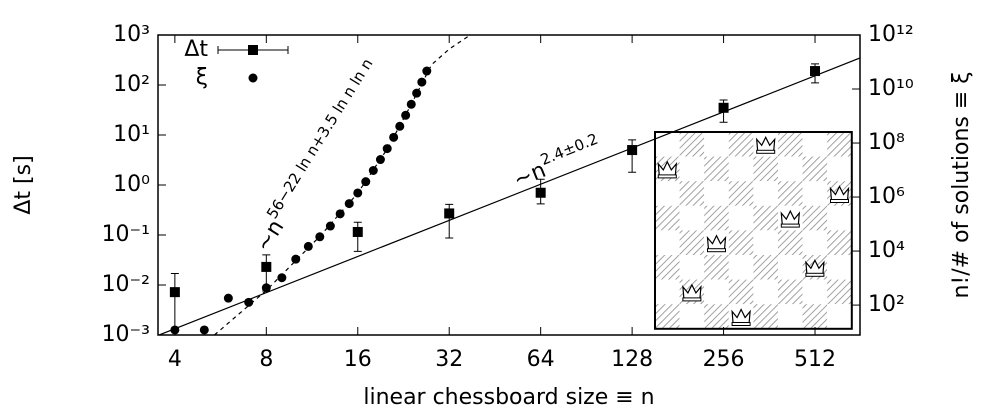 The image size is (981, 416). Describe the element at coordinates (961, 184) in the screenshot. I see `y2-axis-label: n!/# of solutions ≡ ξ` at that location.